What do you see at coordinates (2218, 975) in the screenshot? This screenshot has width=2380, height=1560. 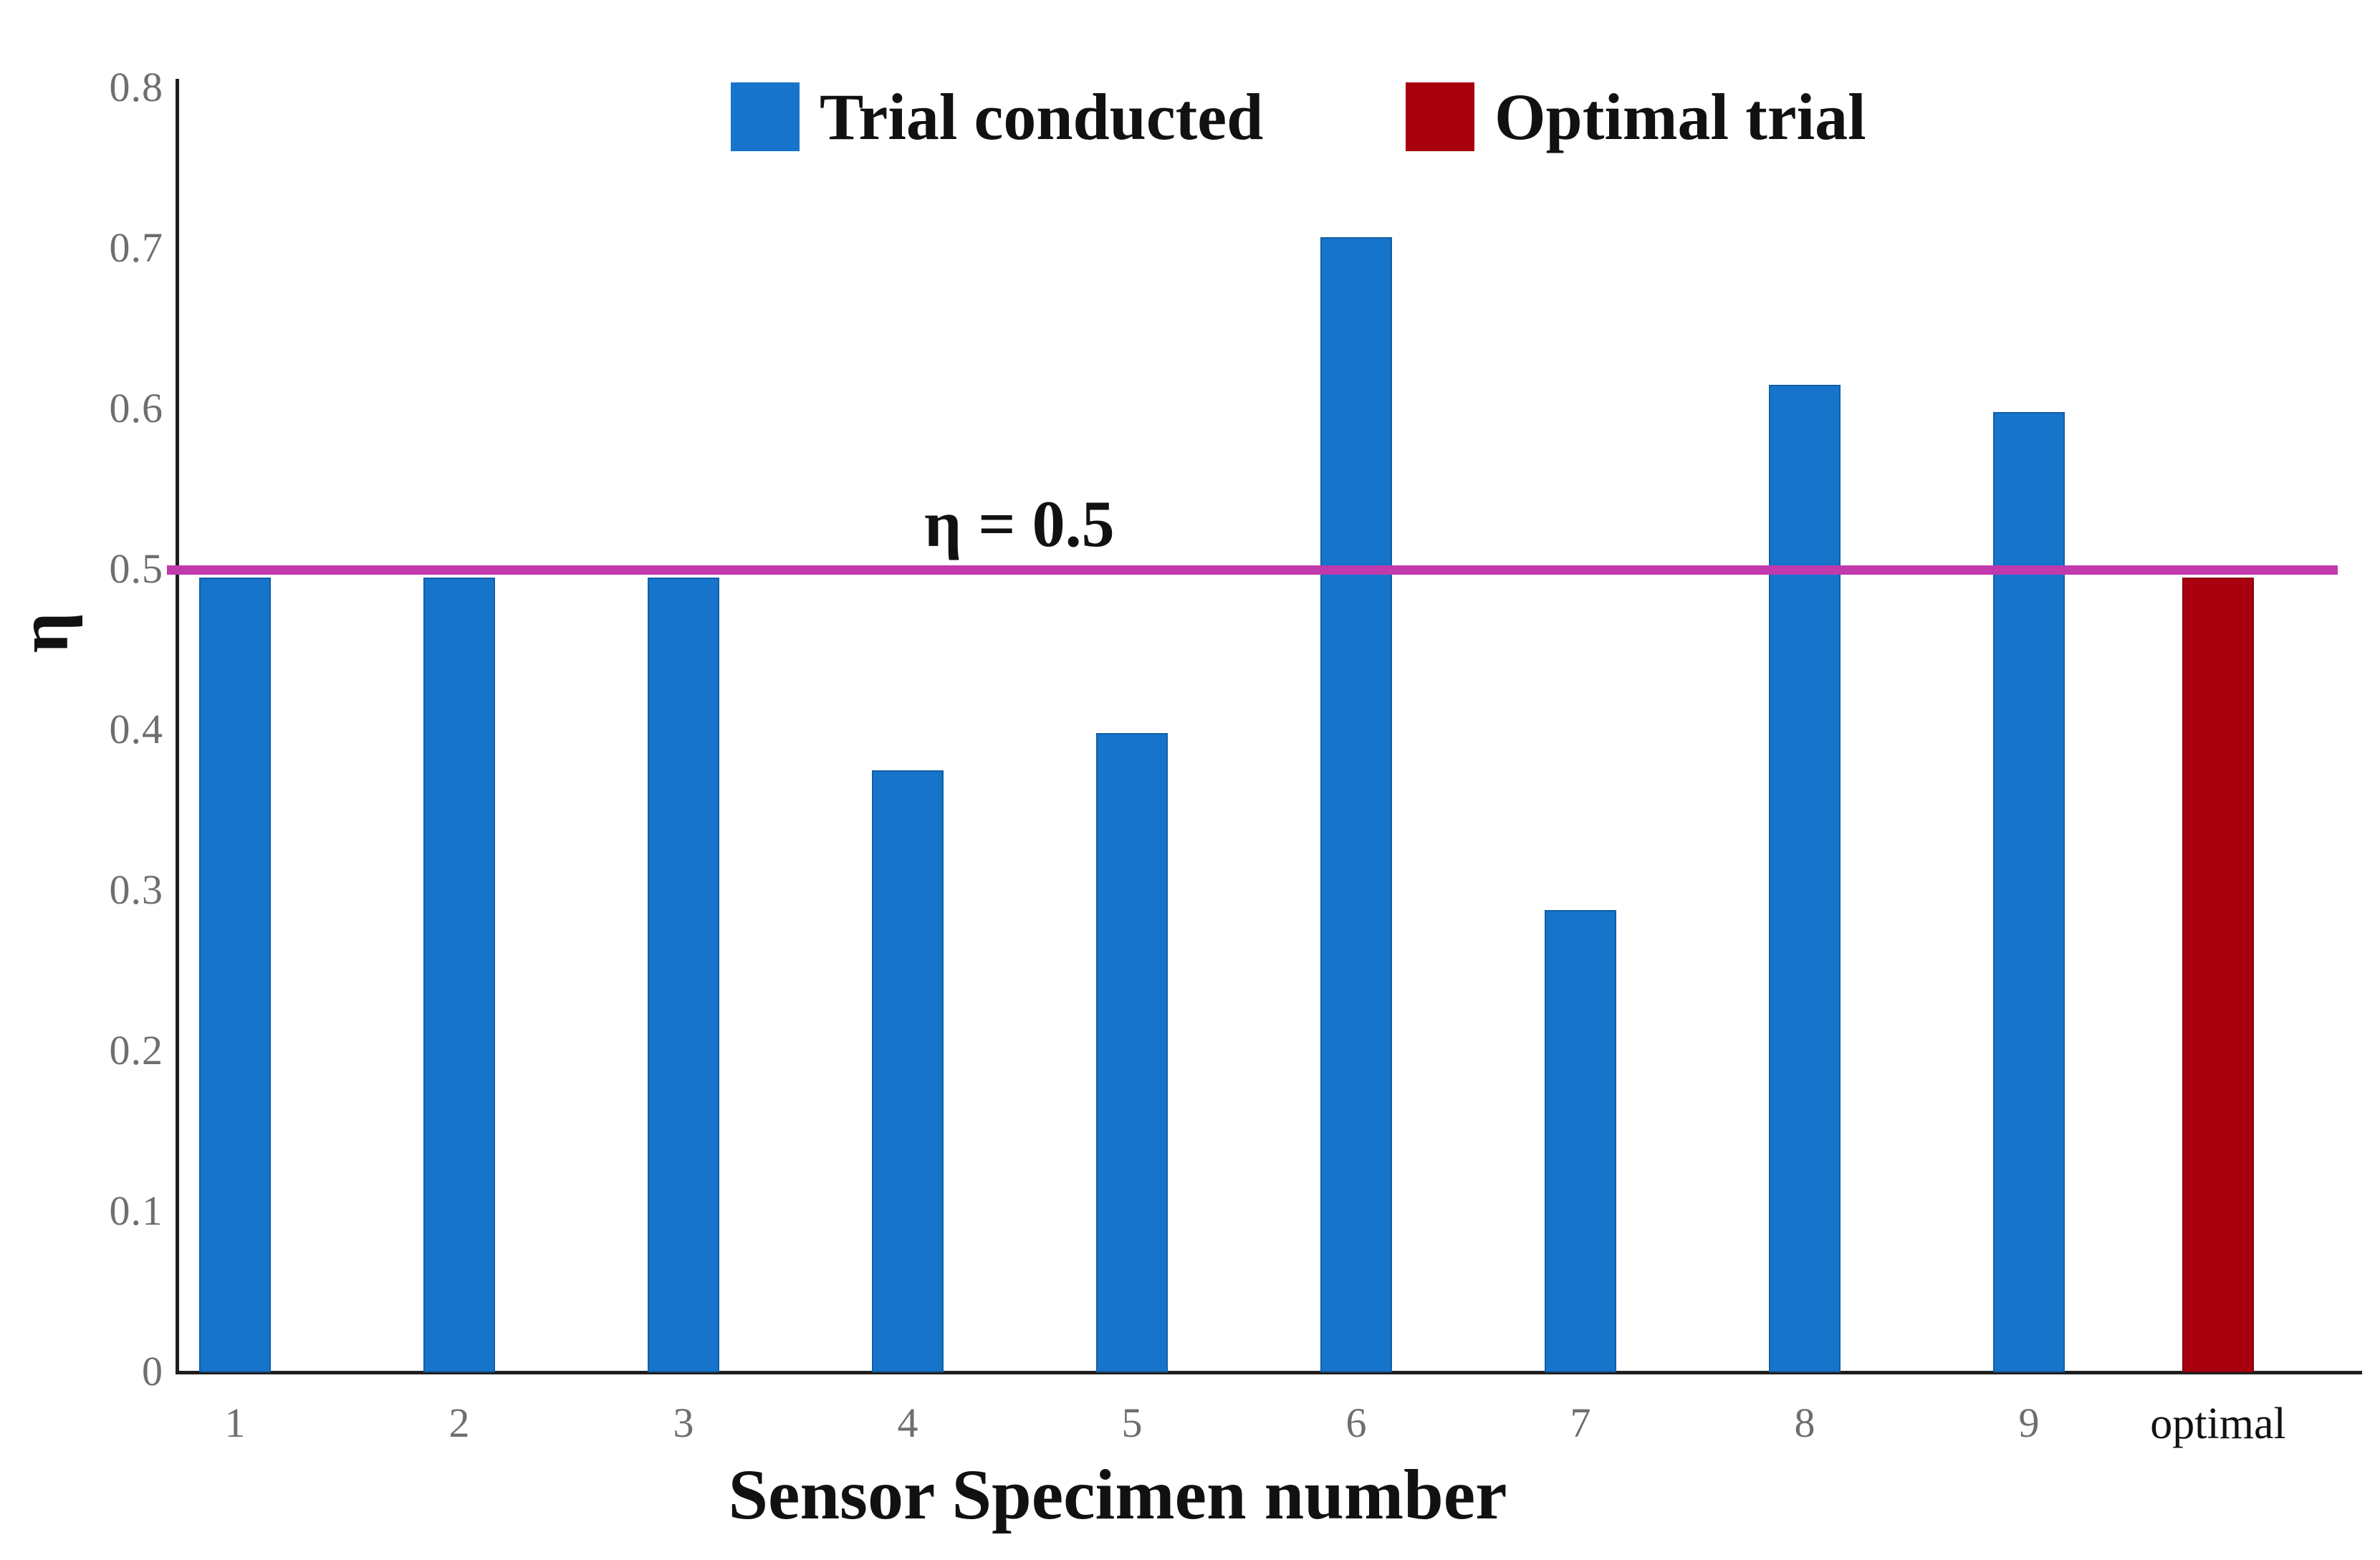 I see `bar-optimal` at bounding box center [2218, 975].